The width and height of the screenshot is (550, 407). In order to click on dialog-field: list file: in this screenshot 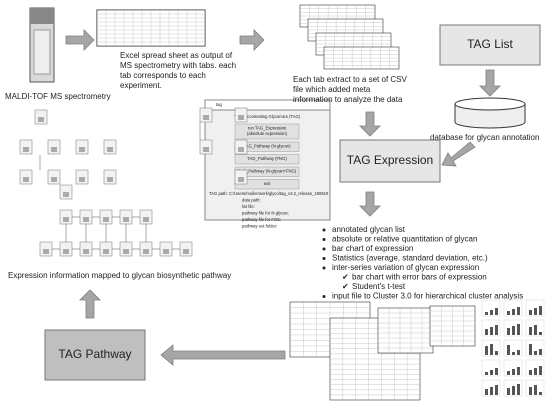, I will do `click(248, 206)`.